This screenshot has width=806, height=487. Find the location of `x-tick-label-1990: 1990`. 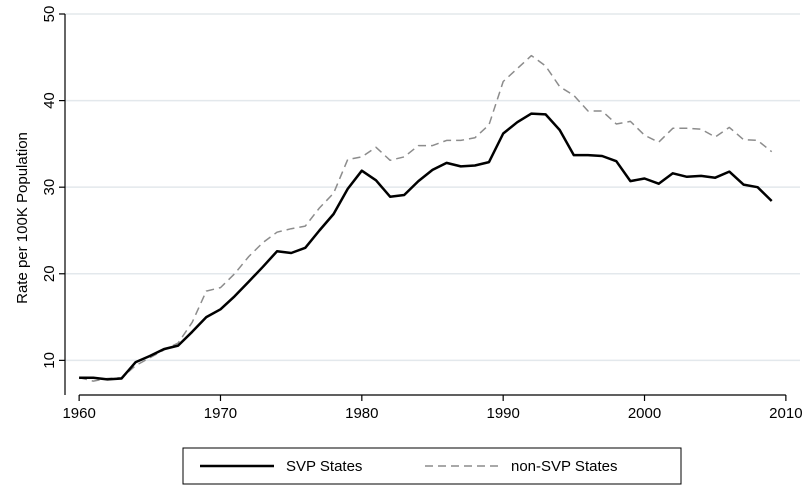

x-tick-label-1990: 1990 is located at coordinates (502, 413).